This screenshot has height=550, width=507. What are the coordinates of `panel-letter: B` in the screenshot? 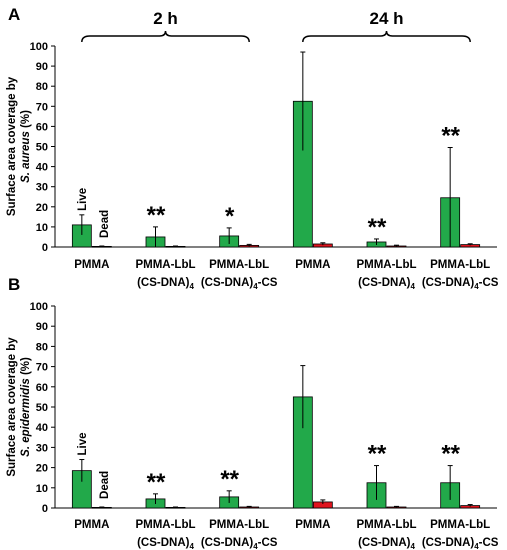 It's located at (14, 284).